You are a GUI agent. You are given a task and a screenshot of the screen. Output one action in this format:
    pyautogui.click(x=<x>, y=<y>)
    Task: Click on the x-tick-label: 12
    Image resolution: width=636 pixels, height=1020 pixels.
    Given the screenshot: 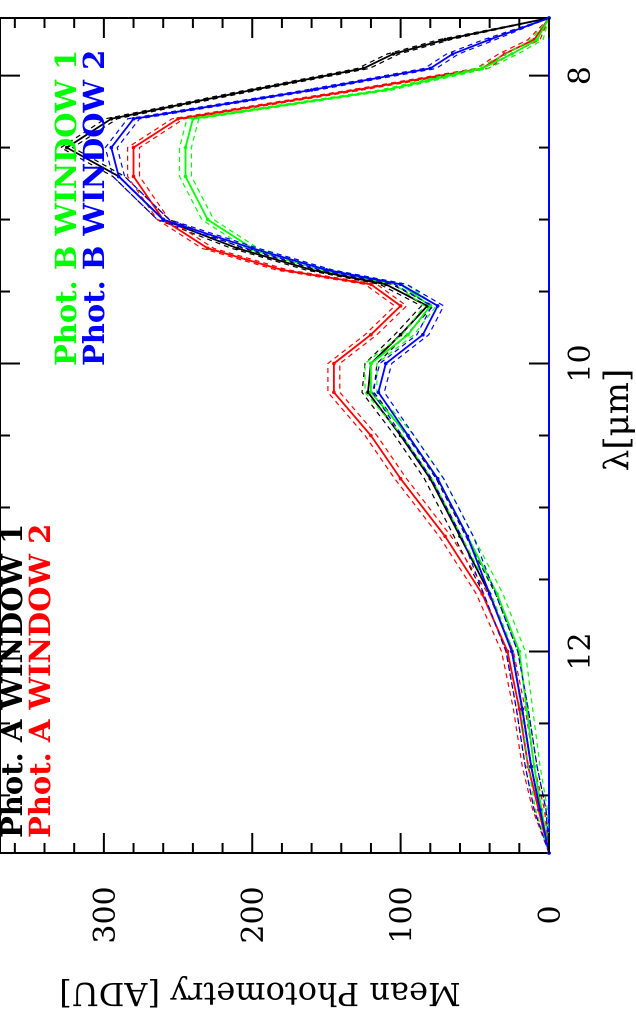 What is the action you would take?
    pyautogui.click(x=580, y=651)
    